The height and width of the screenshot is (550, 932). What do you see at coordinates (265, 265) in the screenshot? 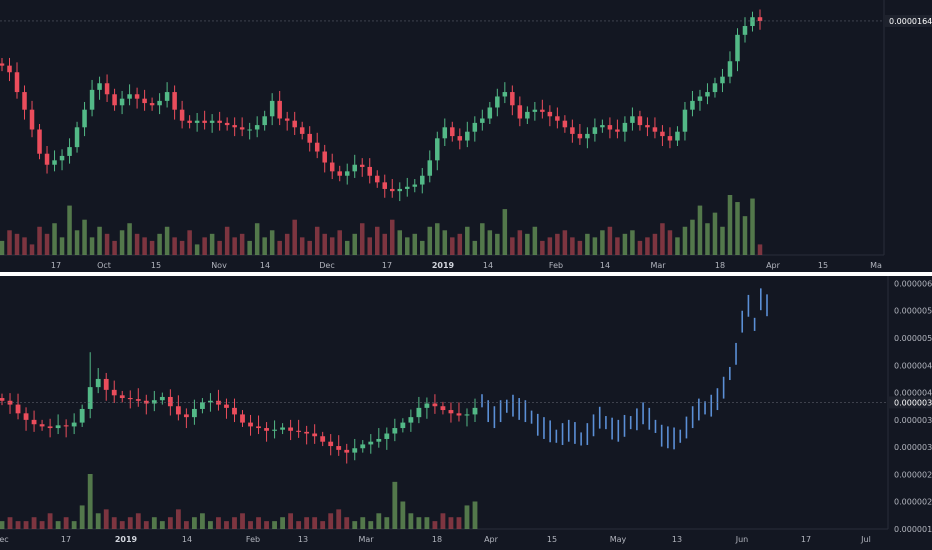
I see `x-tick-label: 14` at bounding box center [265, 265].